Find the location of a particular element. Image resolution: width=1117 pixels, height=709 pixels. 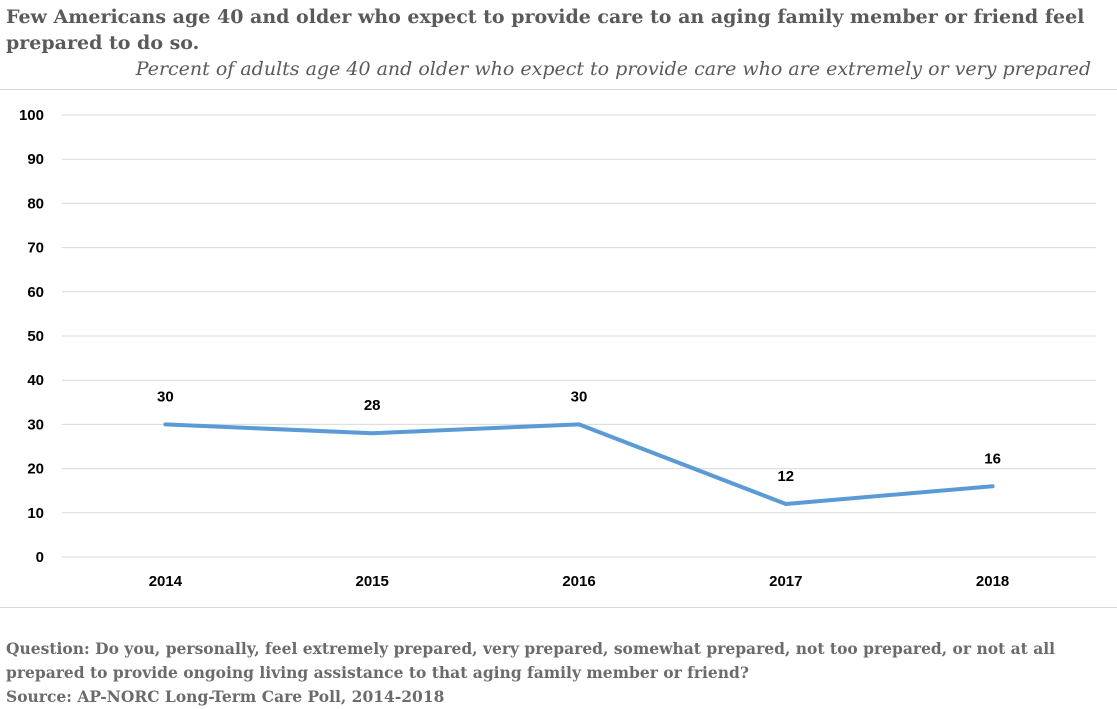

series-line is located at coordinates (579, 464).